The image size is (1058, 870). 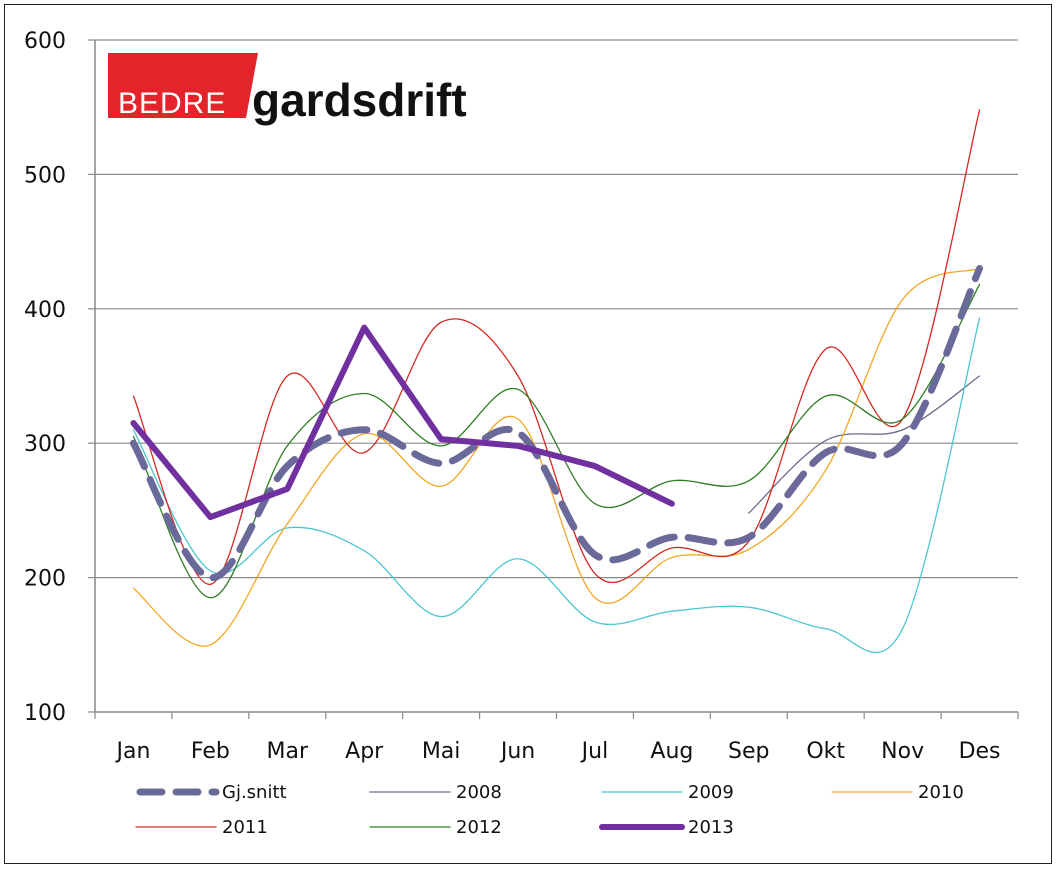 What do you see at coordinates (402, 423) in the screenshot?
I see `series-line-2013` at bounding box center [402, 423].